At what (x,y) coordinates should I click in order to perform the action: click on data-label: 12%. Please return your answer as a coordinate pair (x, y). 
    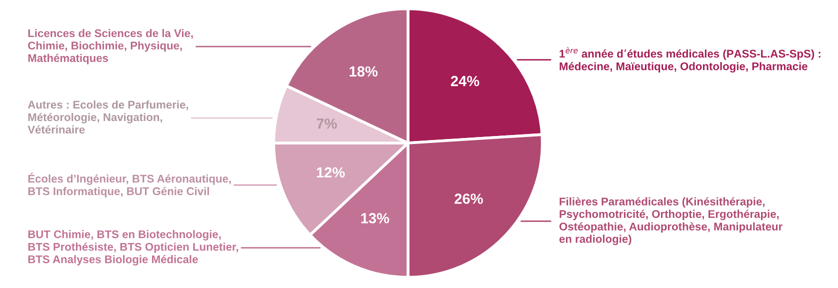
    Looking at the image, I should click on (330, 172).